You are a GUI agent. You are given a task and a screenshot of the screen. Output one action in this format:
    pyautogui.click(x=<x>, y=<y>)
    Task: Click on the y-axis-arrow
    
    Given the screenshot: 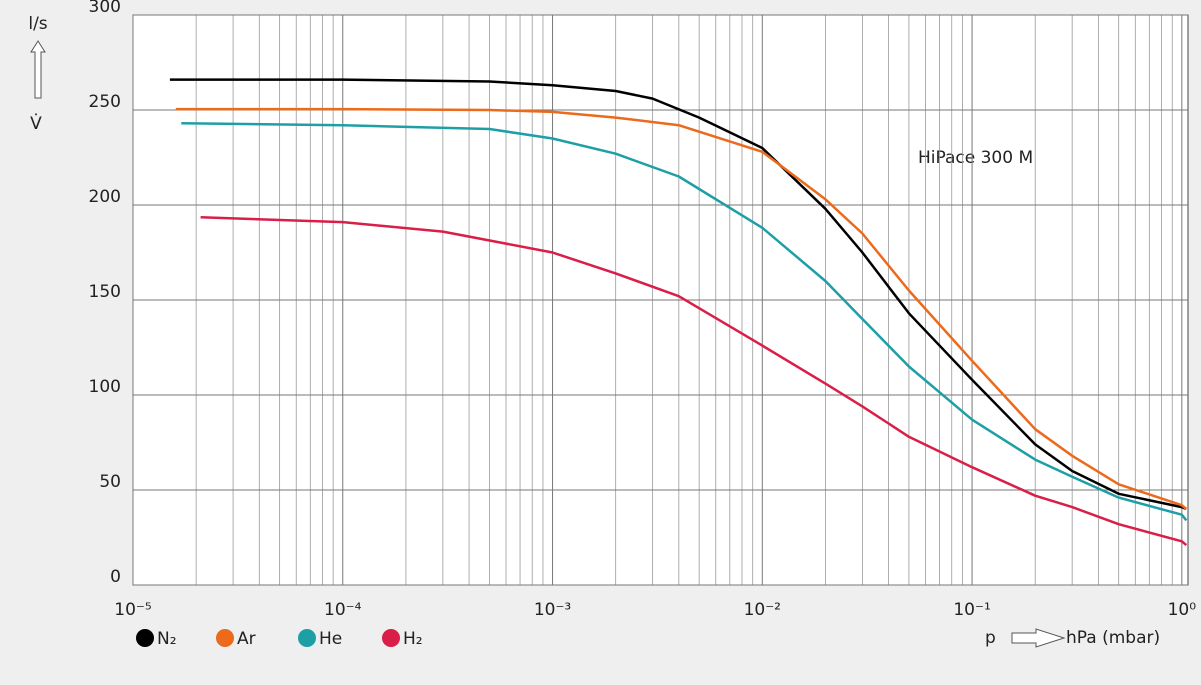 What is the action you would take?
    pyautogui.click(x=38, y=69)
    